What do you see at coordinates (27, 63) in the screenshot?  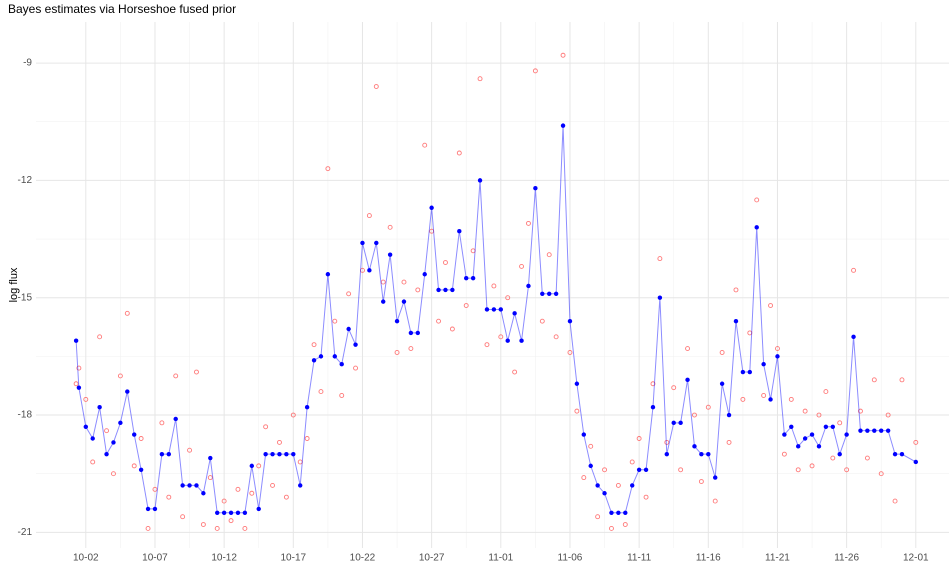 I see `y-tick-label: -9` at bounding box center [27, 63].